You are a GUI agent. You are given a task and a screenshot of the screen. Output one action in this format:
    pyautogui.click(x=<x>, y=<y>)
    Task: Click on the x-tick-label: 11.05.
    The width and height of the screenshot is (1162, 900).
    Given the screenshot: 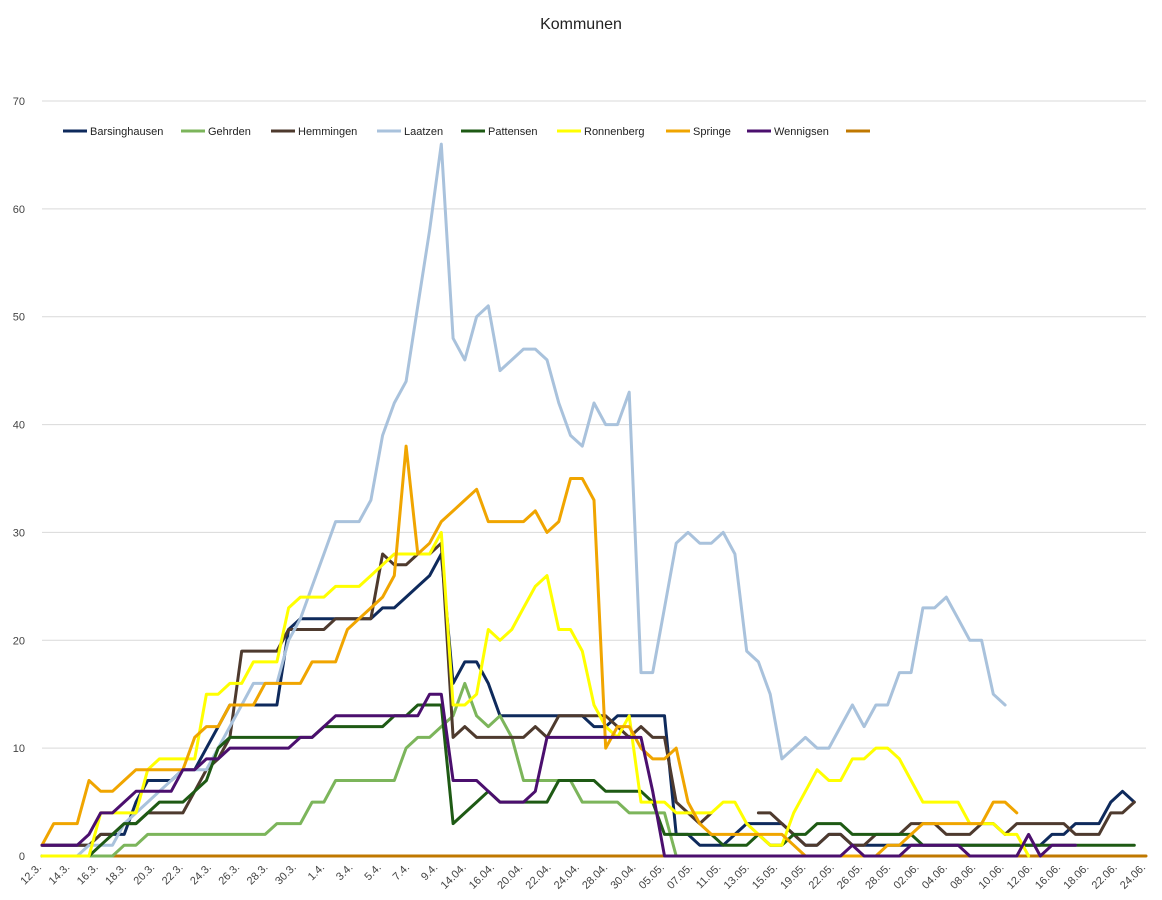 What is the action you would take?
    pyautogui.click(x=709, y=877)
    